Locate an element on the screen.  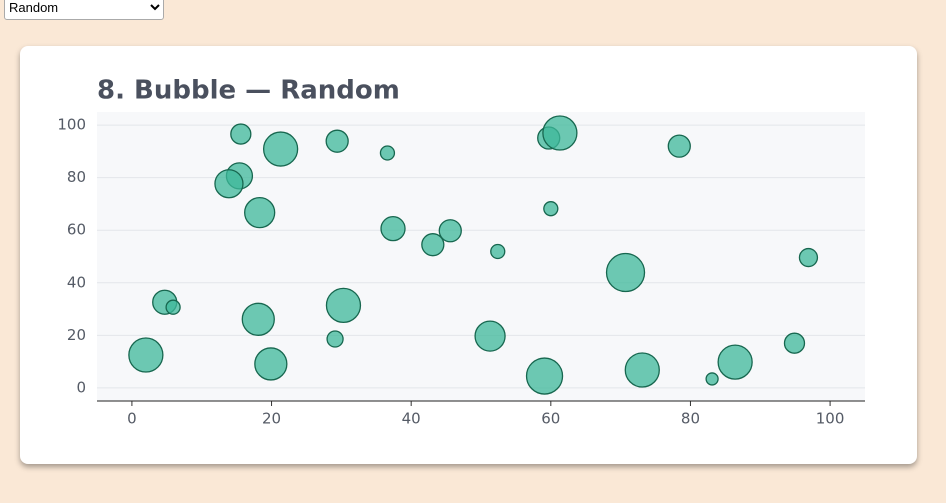
y-tick-label: 40 is located at coordinates (76, 282).